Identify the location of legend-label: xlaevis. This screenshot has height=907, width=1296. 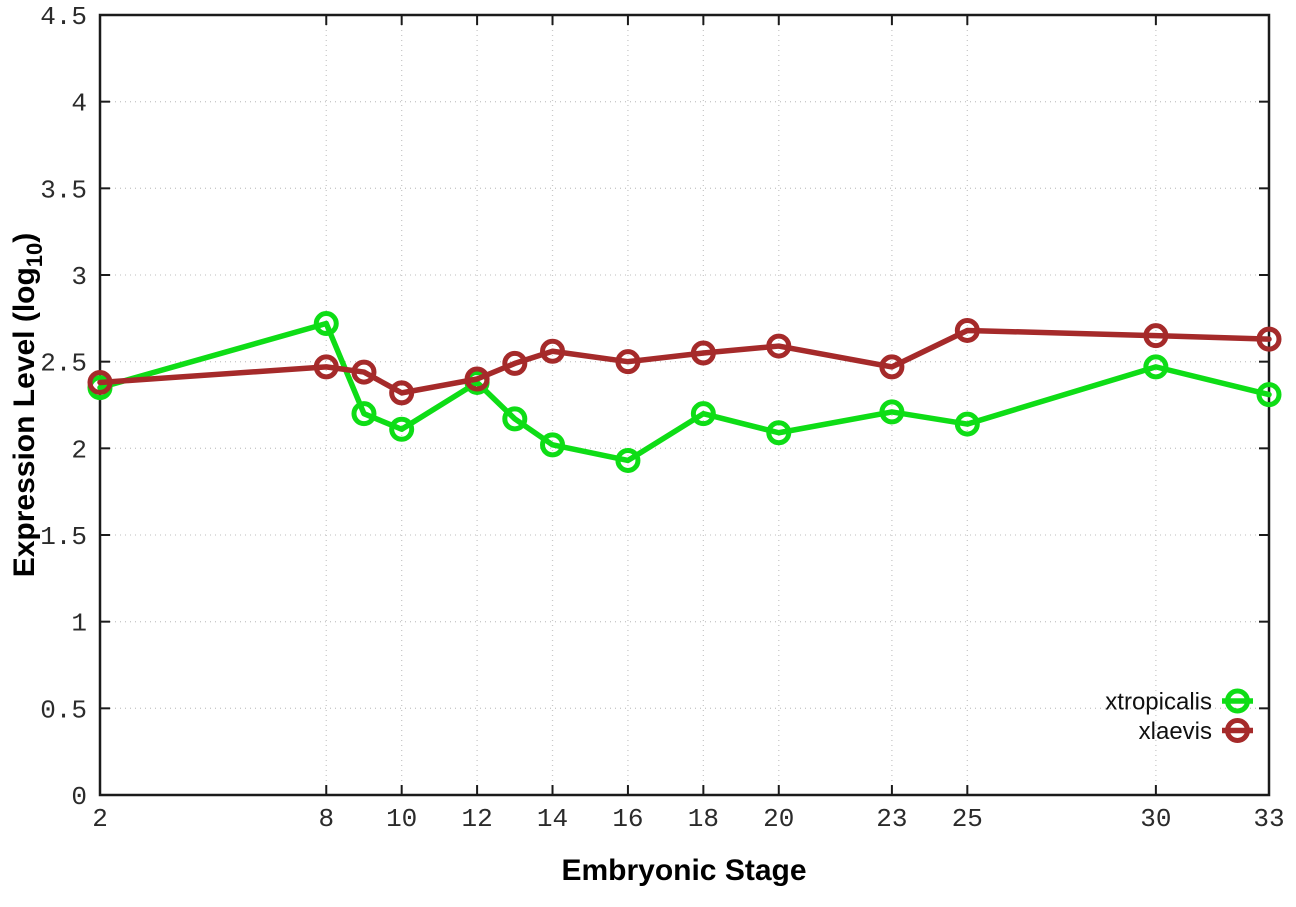
(1175, 731).